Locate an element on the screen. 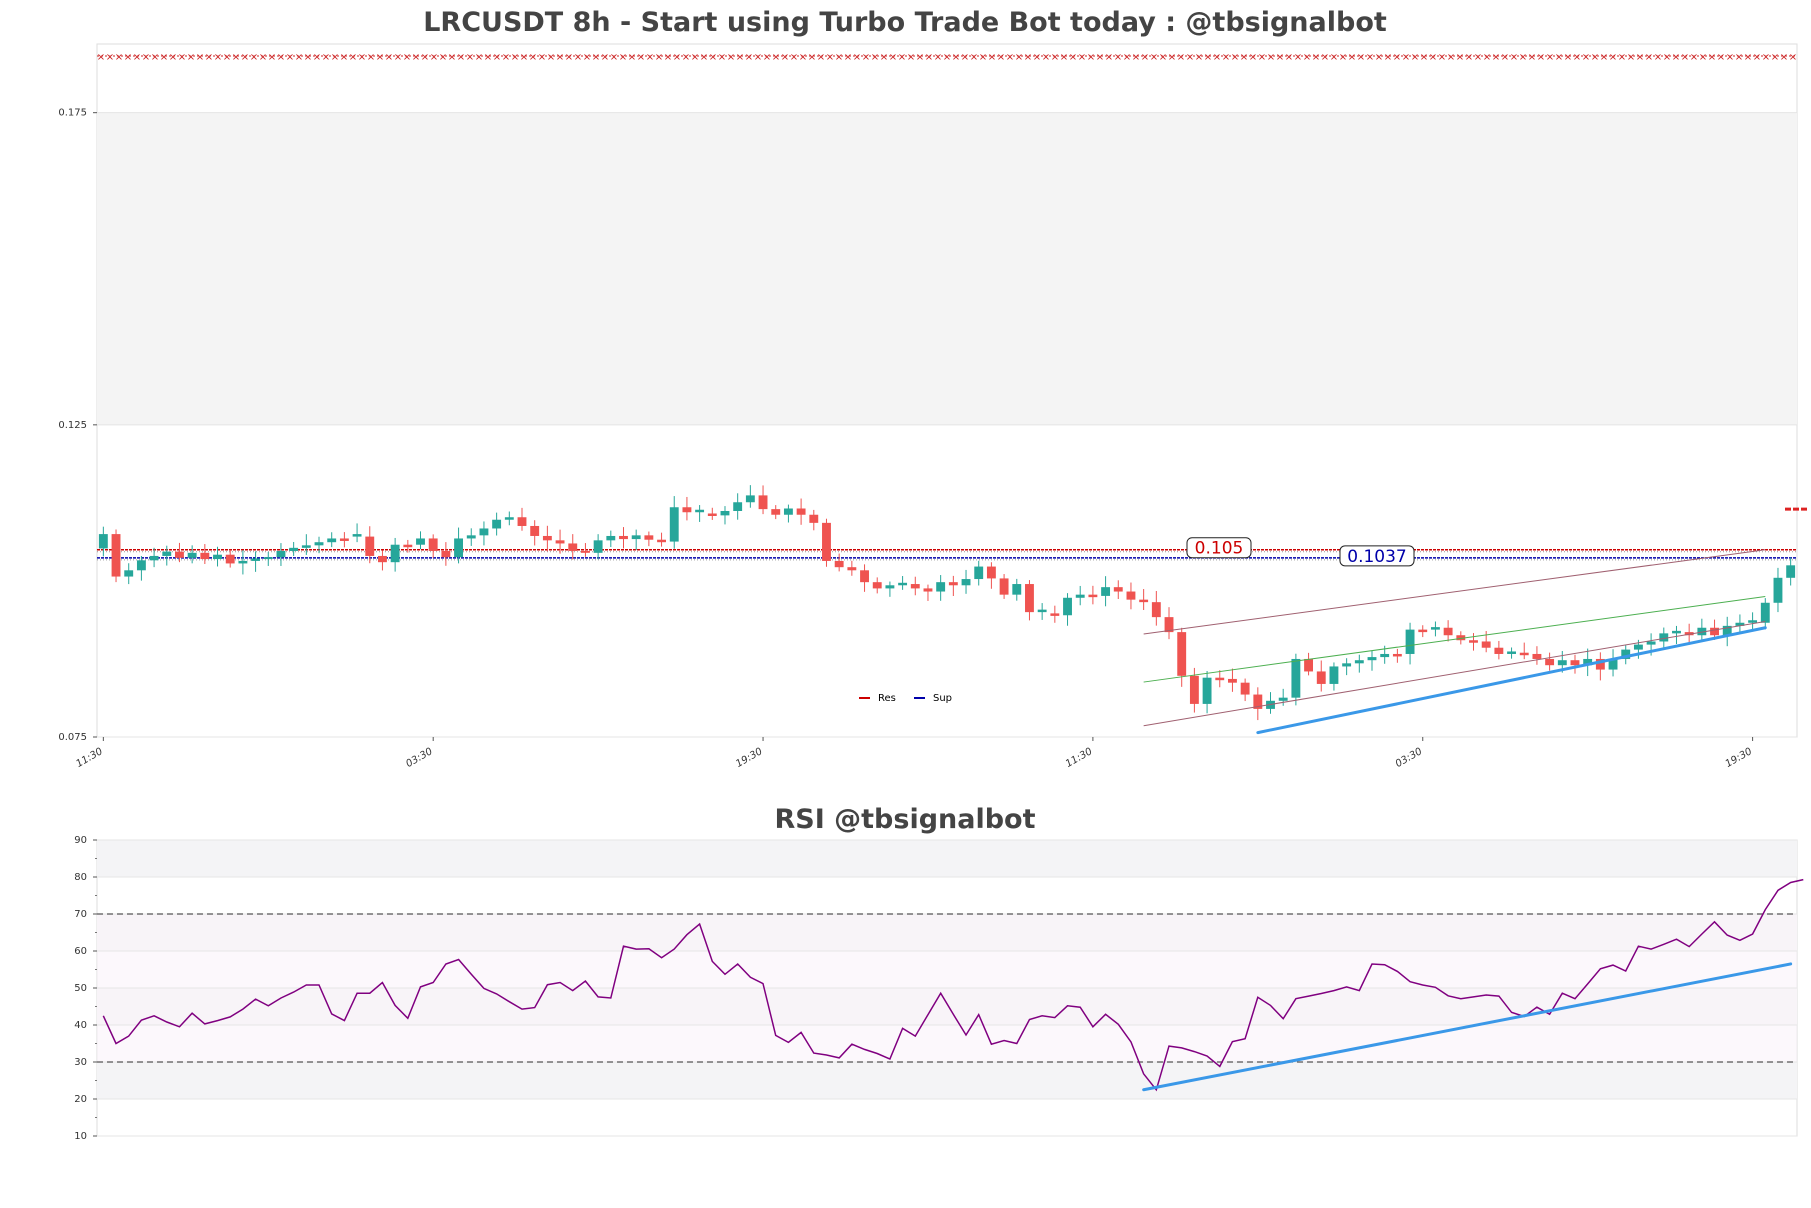 This screenshot has width=1811, height=1208. support-label: 0.1037 is located at coordinates (1377, 556).